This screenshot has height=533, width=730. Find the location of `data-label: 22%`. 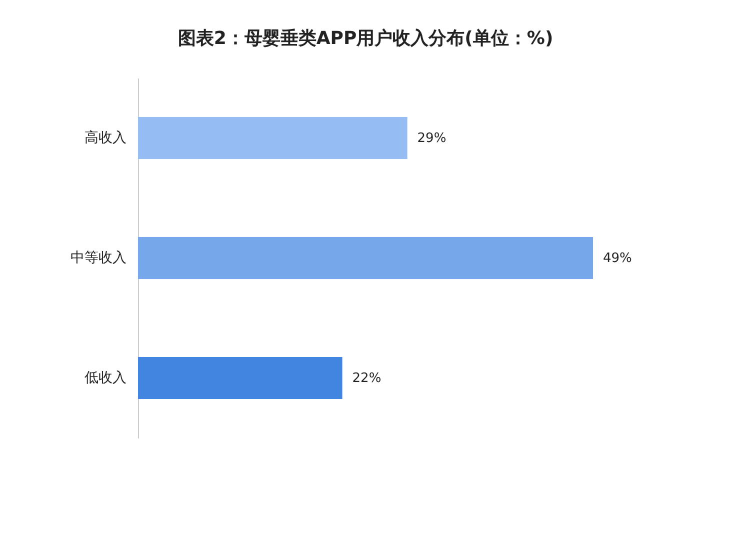

data-label: 22% is located at coordinates (367, 378).